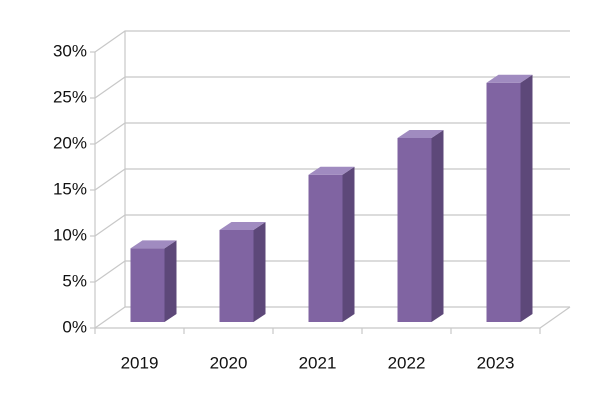 The width and height of the screenshot is (600, 400). Describe the element at coordinates (70, 50) in the screenshot. I see `y-tick-label: 30%` at that location.